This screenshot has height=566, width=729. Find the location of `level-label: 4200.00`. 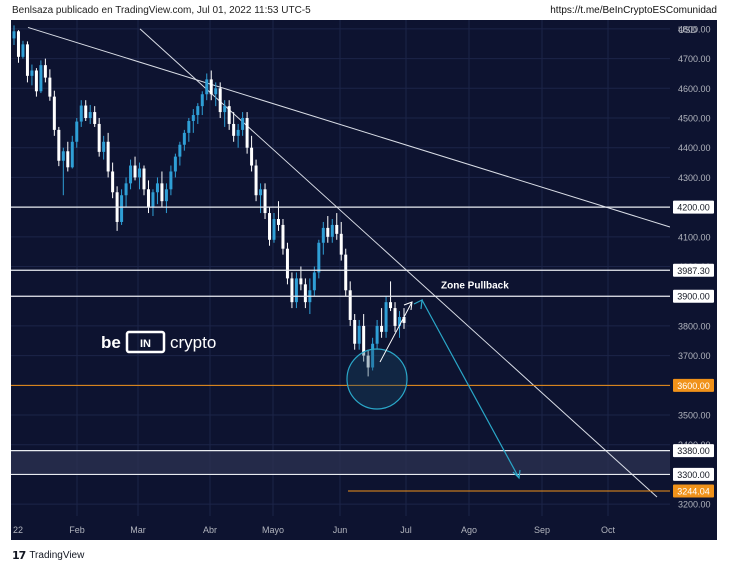

level-label: 4200.00 is located at coordinates (693, 208).